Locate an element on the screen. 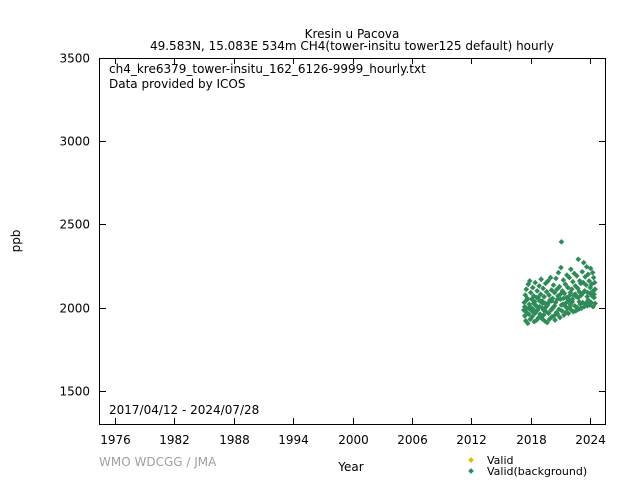 This screenshot has height=480, width=640. date-range-label: 2017/04/12 - 2024/07/28 is located at coordinates (184, 410).